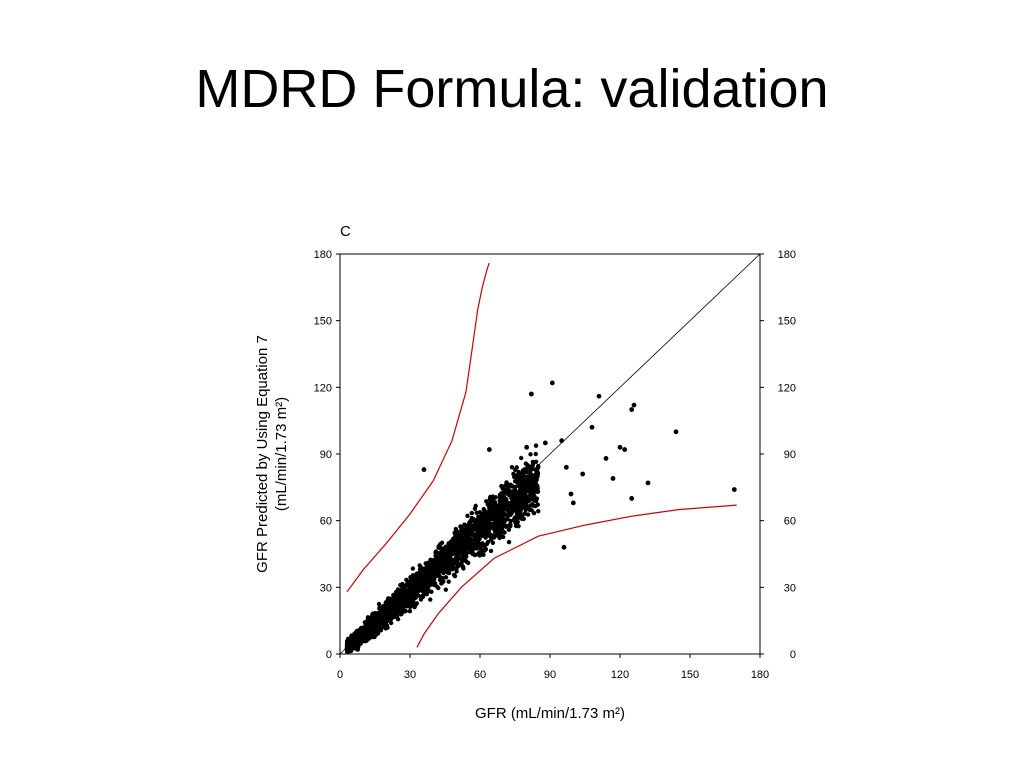 The image size is (1024, 768). I want to click on right-tick-label: 30, so click(790, 588).